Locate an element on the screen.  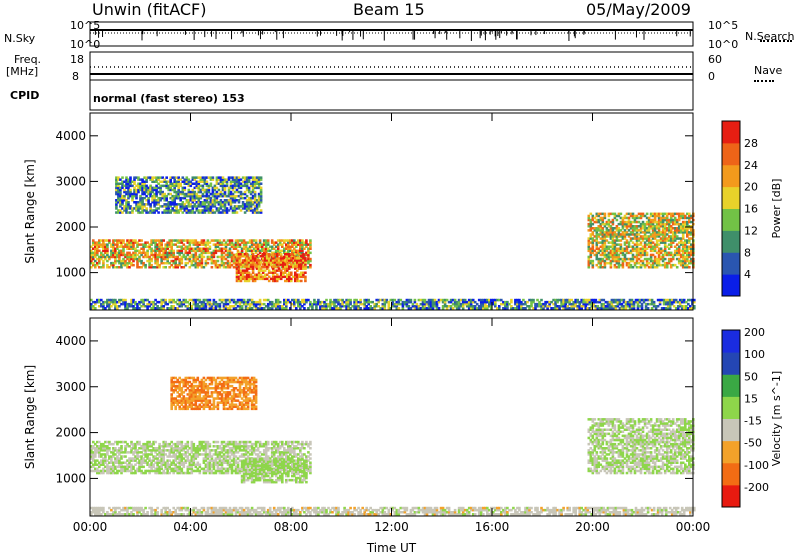
nave-tick-high: 60 is located at coordinates (715, 59).